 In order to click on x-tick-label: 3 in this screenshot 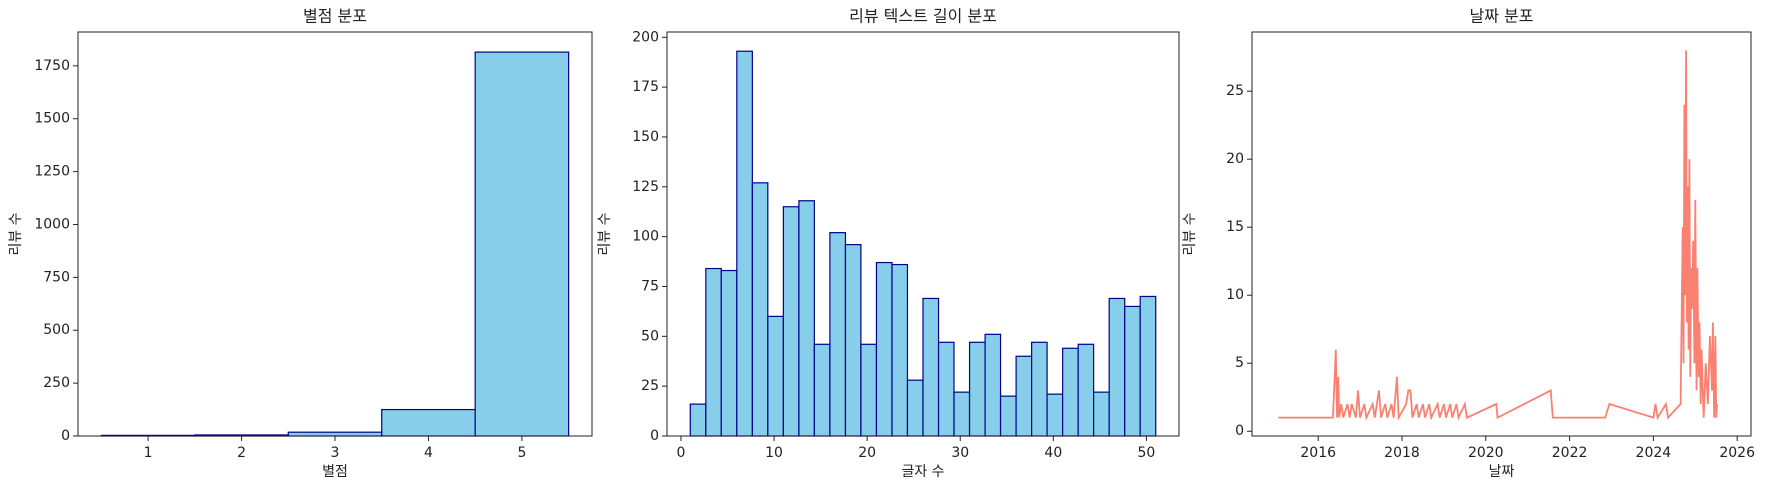, I will do `click(335, 453)`.